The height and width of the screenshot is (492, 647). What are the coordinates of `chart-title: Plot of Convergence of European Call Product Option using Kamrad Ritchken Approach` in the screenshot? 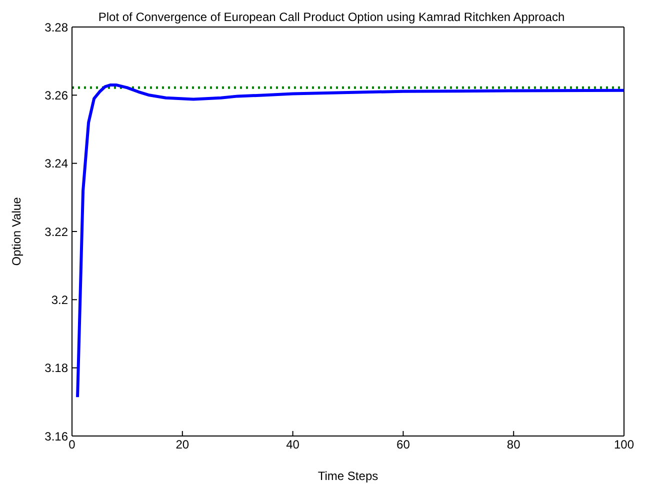 It's located at (331, 17).